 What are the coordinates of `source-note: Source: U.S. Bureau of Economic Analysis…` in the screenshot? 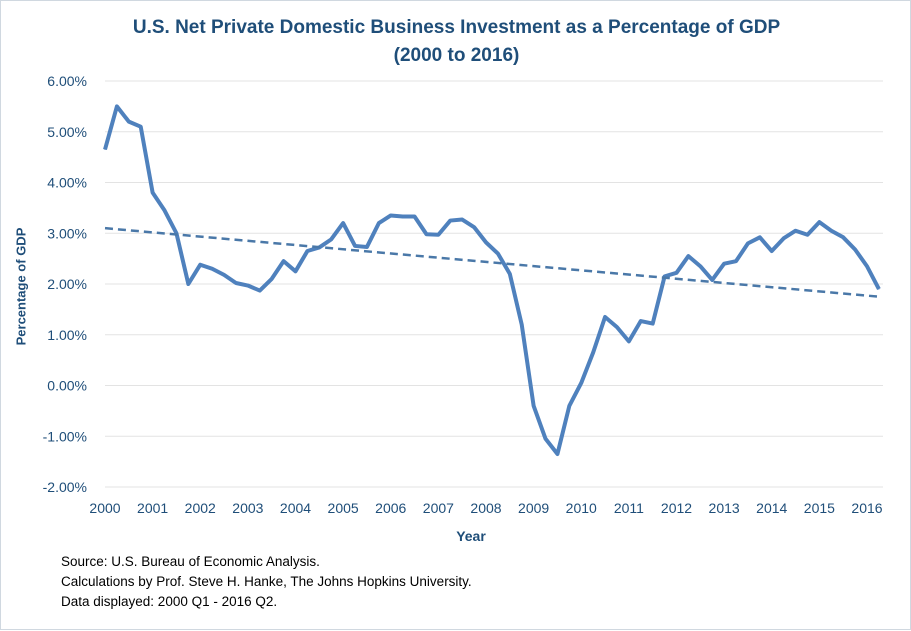 It's located at (190, 561).